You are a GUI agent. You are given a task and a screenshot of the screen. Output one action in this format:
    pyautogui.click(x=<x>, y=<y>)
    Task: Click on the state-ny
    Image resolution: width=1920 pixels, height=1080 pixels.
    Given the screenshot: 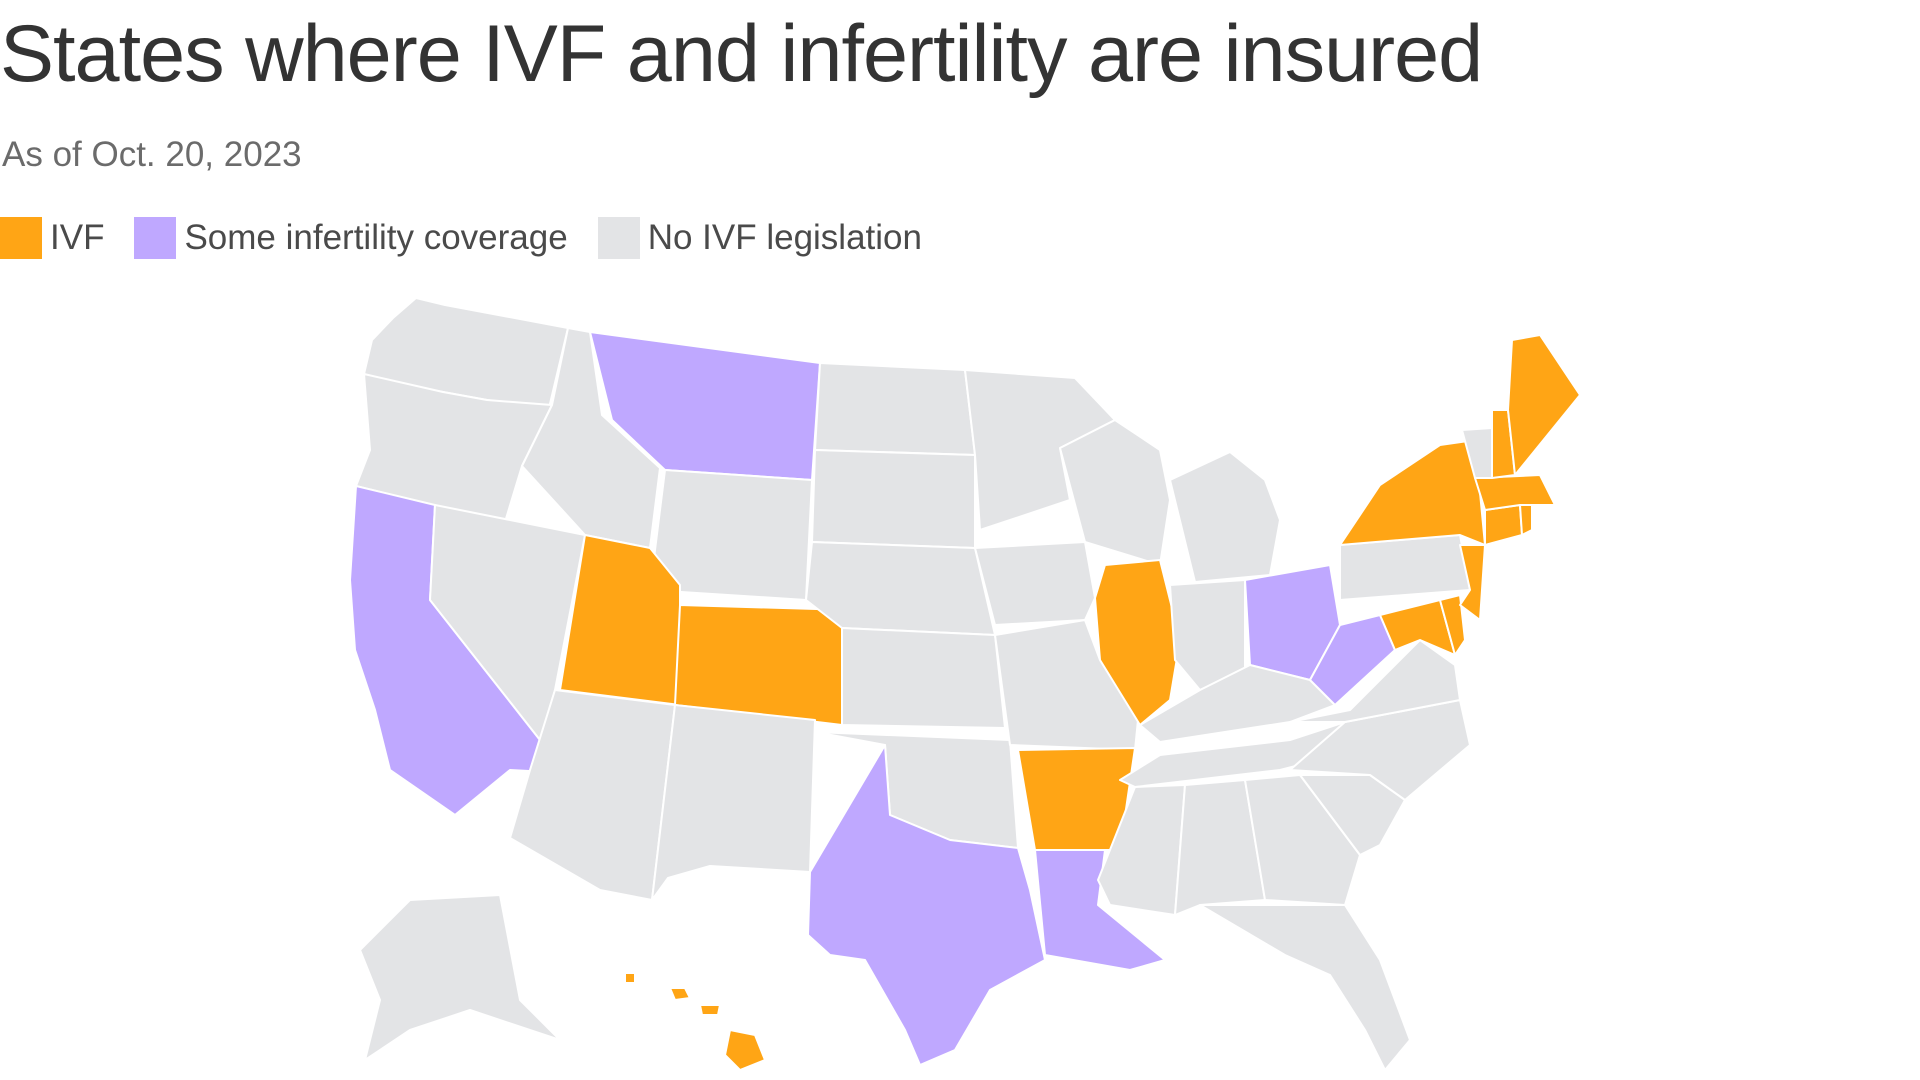 What is the action you would take?
    pyautogui.click(x=1412, y=492)
    